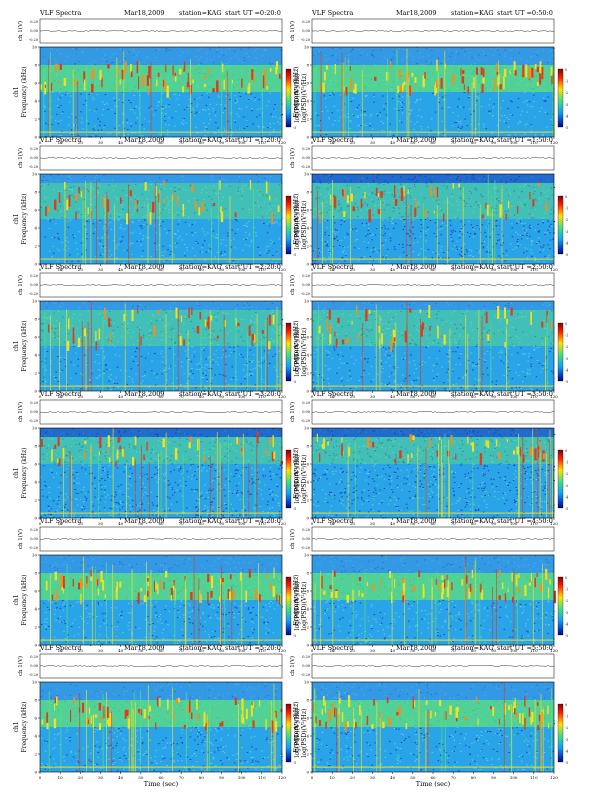 Image resolution: width=612 pixels, height=792 pixels. What do you see at coordinates (466, 352) in the screenshot?
I see `sferic-line` at bounding box center [466, 352].